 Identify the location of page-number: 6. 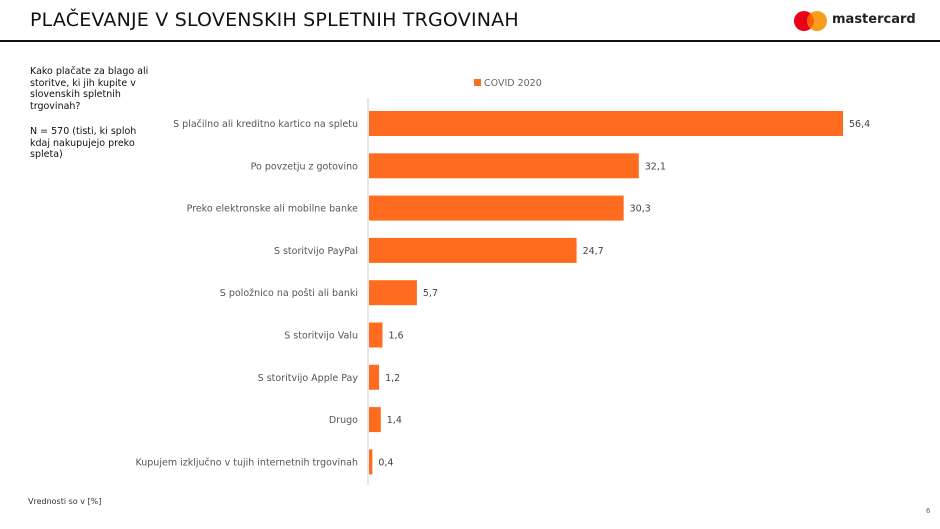
(928, 511).